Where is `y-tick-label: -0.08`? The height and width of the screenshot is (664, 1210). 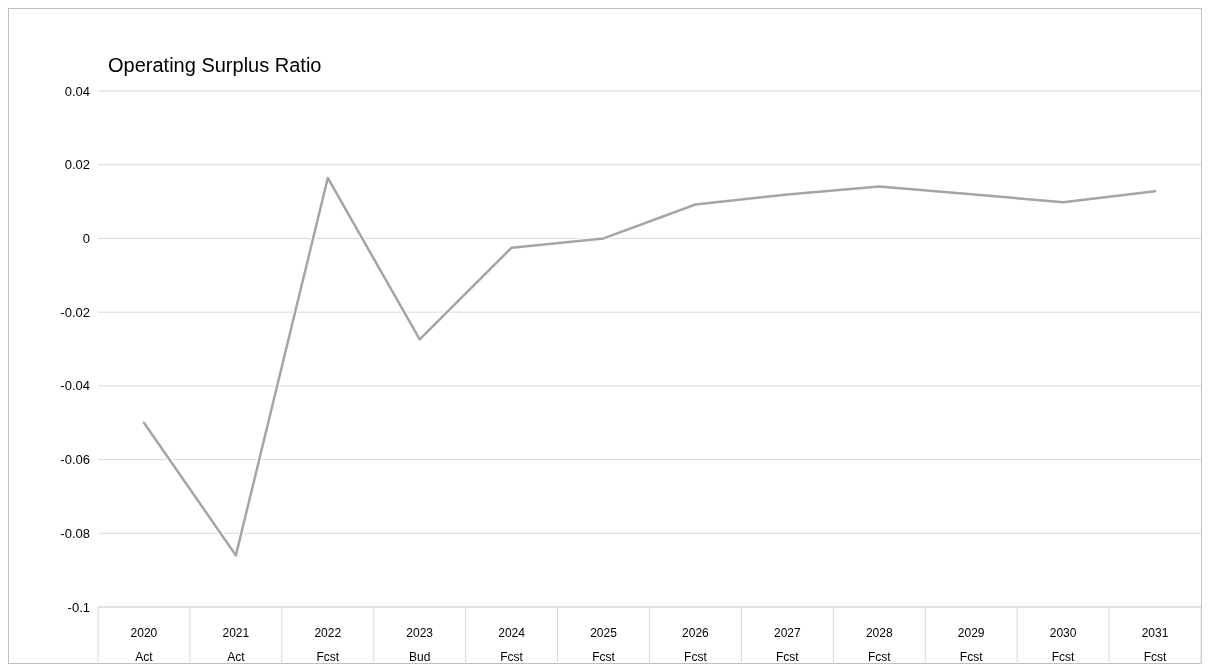
y-tick-label: -0.08 is located at coordinates (75, 533).